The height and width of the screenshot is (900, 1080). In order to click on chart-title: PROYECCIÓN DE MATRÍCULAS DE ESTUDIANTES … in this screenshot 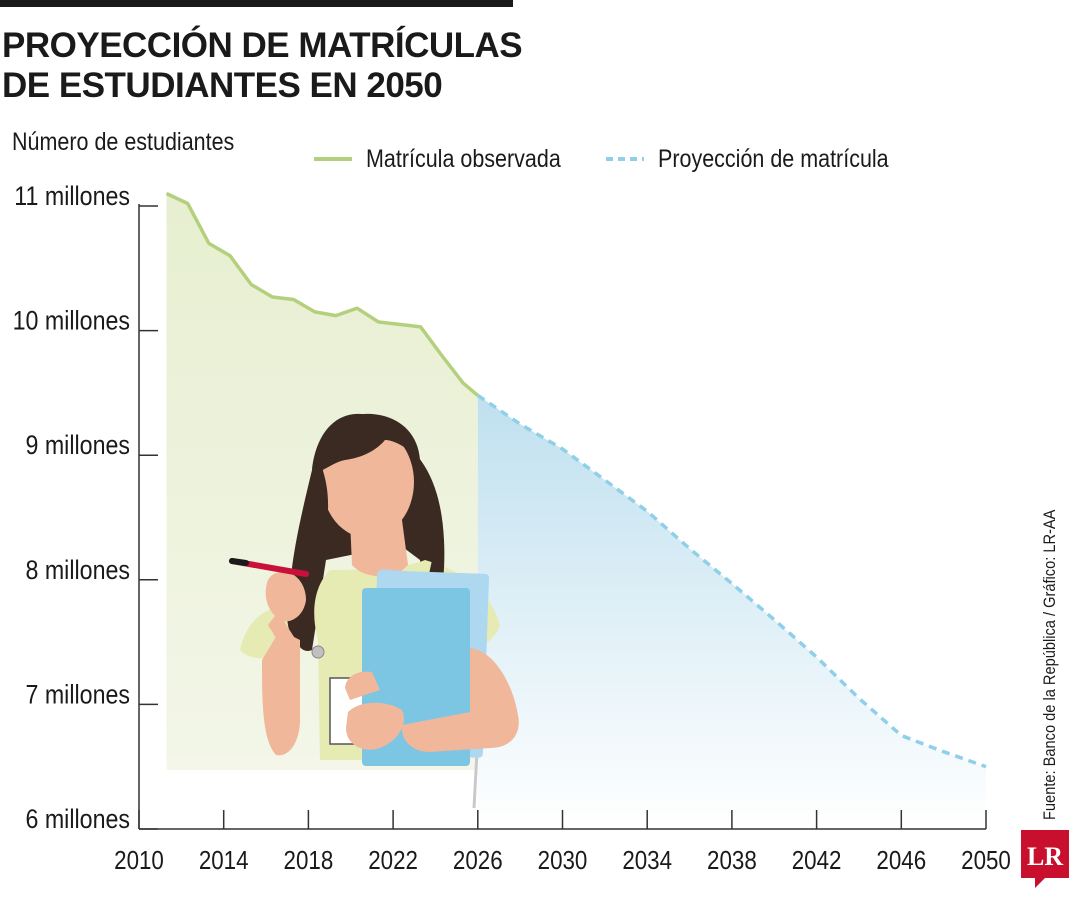, I will do `click(262, 66)`.